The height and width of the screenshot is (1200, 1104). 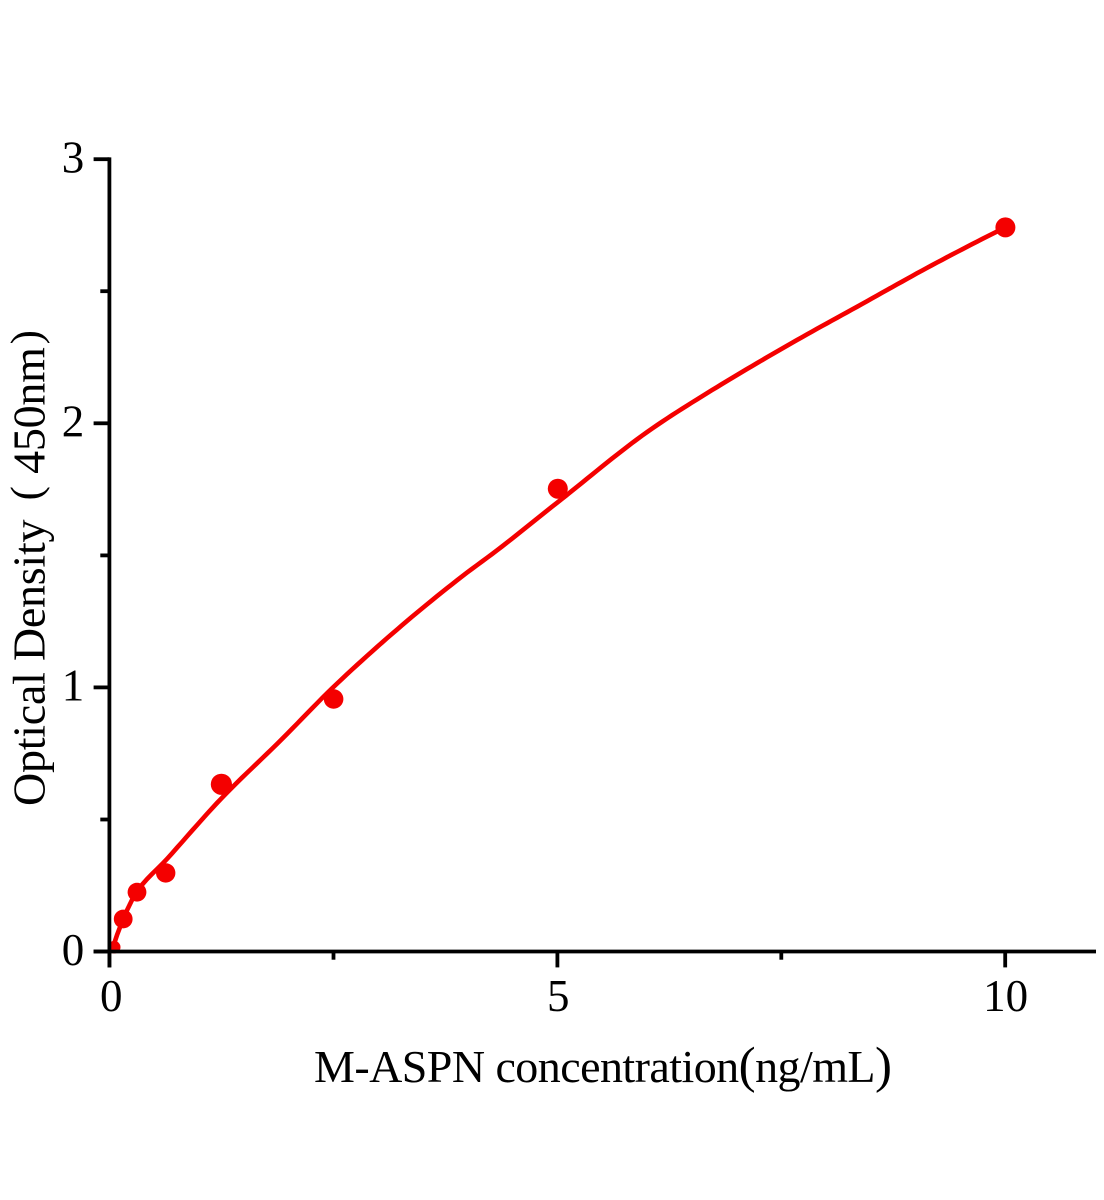 What do you see at coordinates (73, 158) in the screenshot?
I see `svg-text: 3` at bounding box center [73, 158].